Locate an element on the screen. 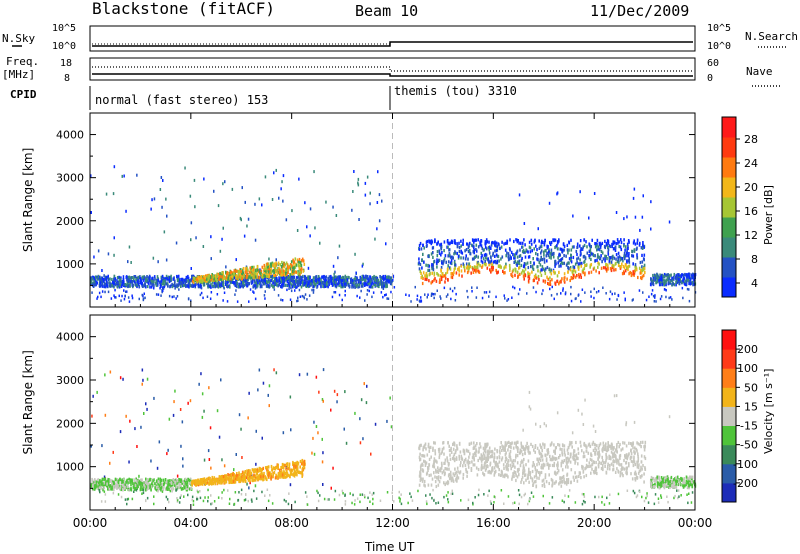 This screenshot has width=800, height=554. ground-band is located at coordinates (394, 294).